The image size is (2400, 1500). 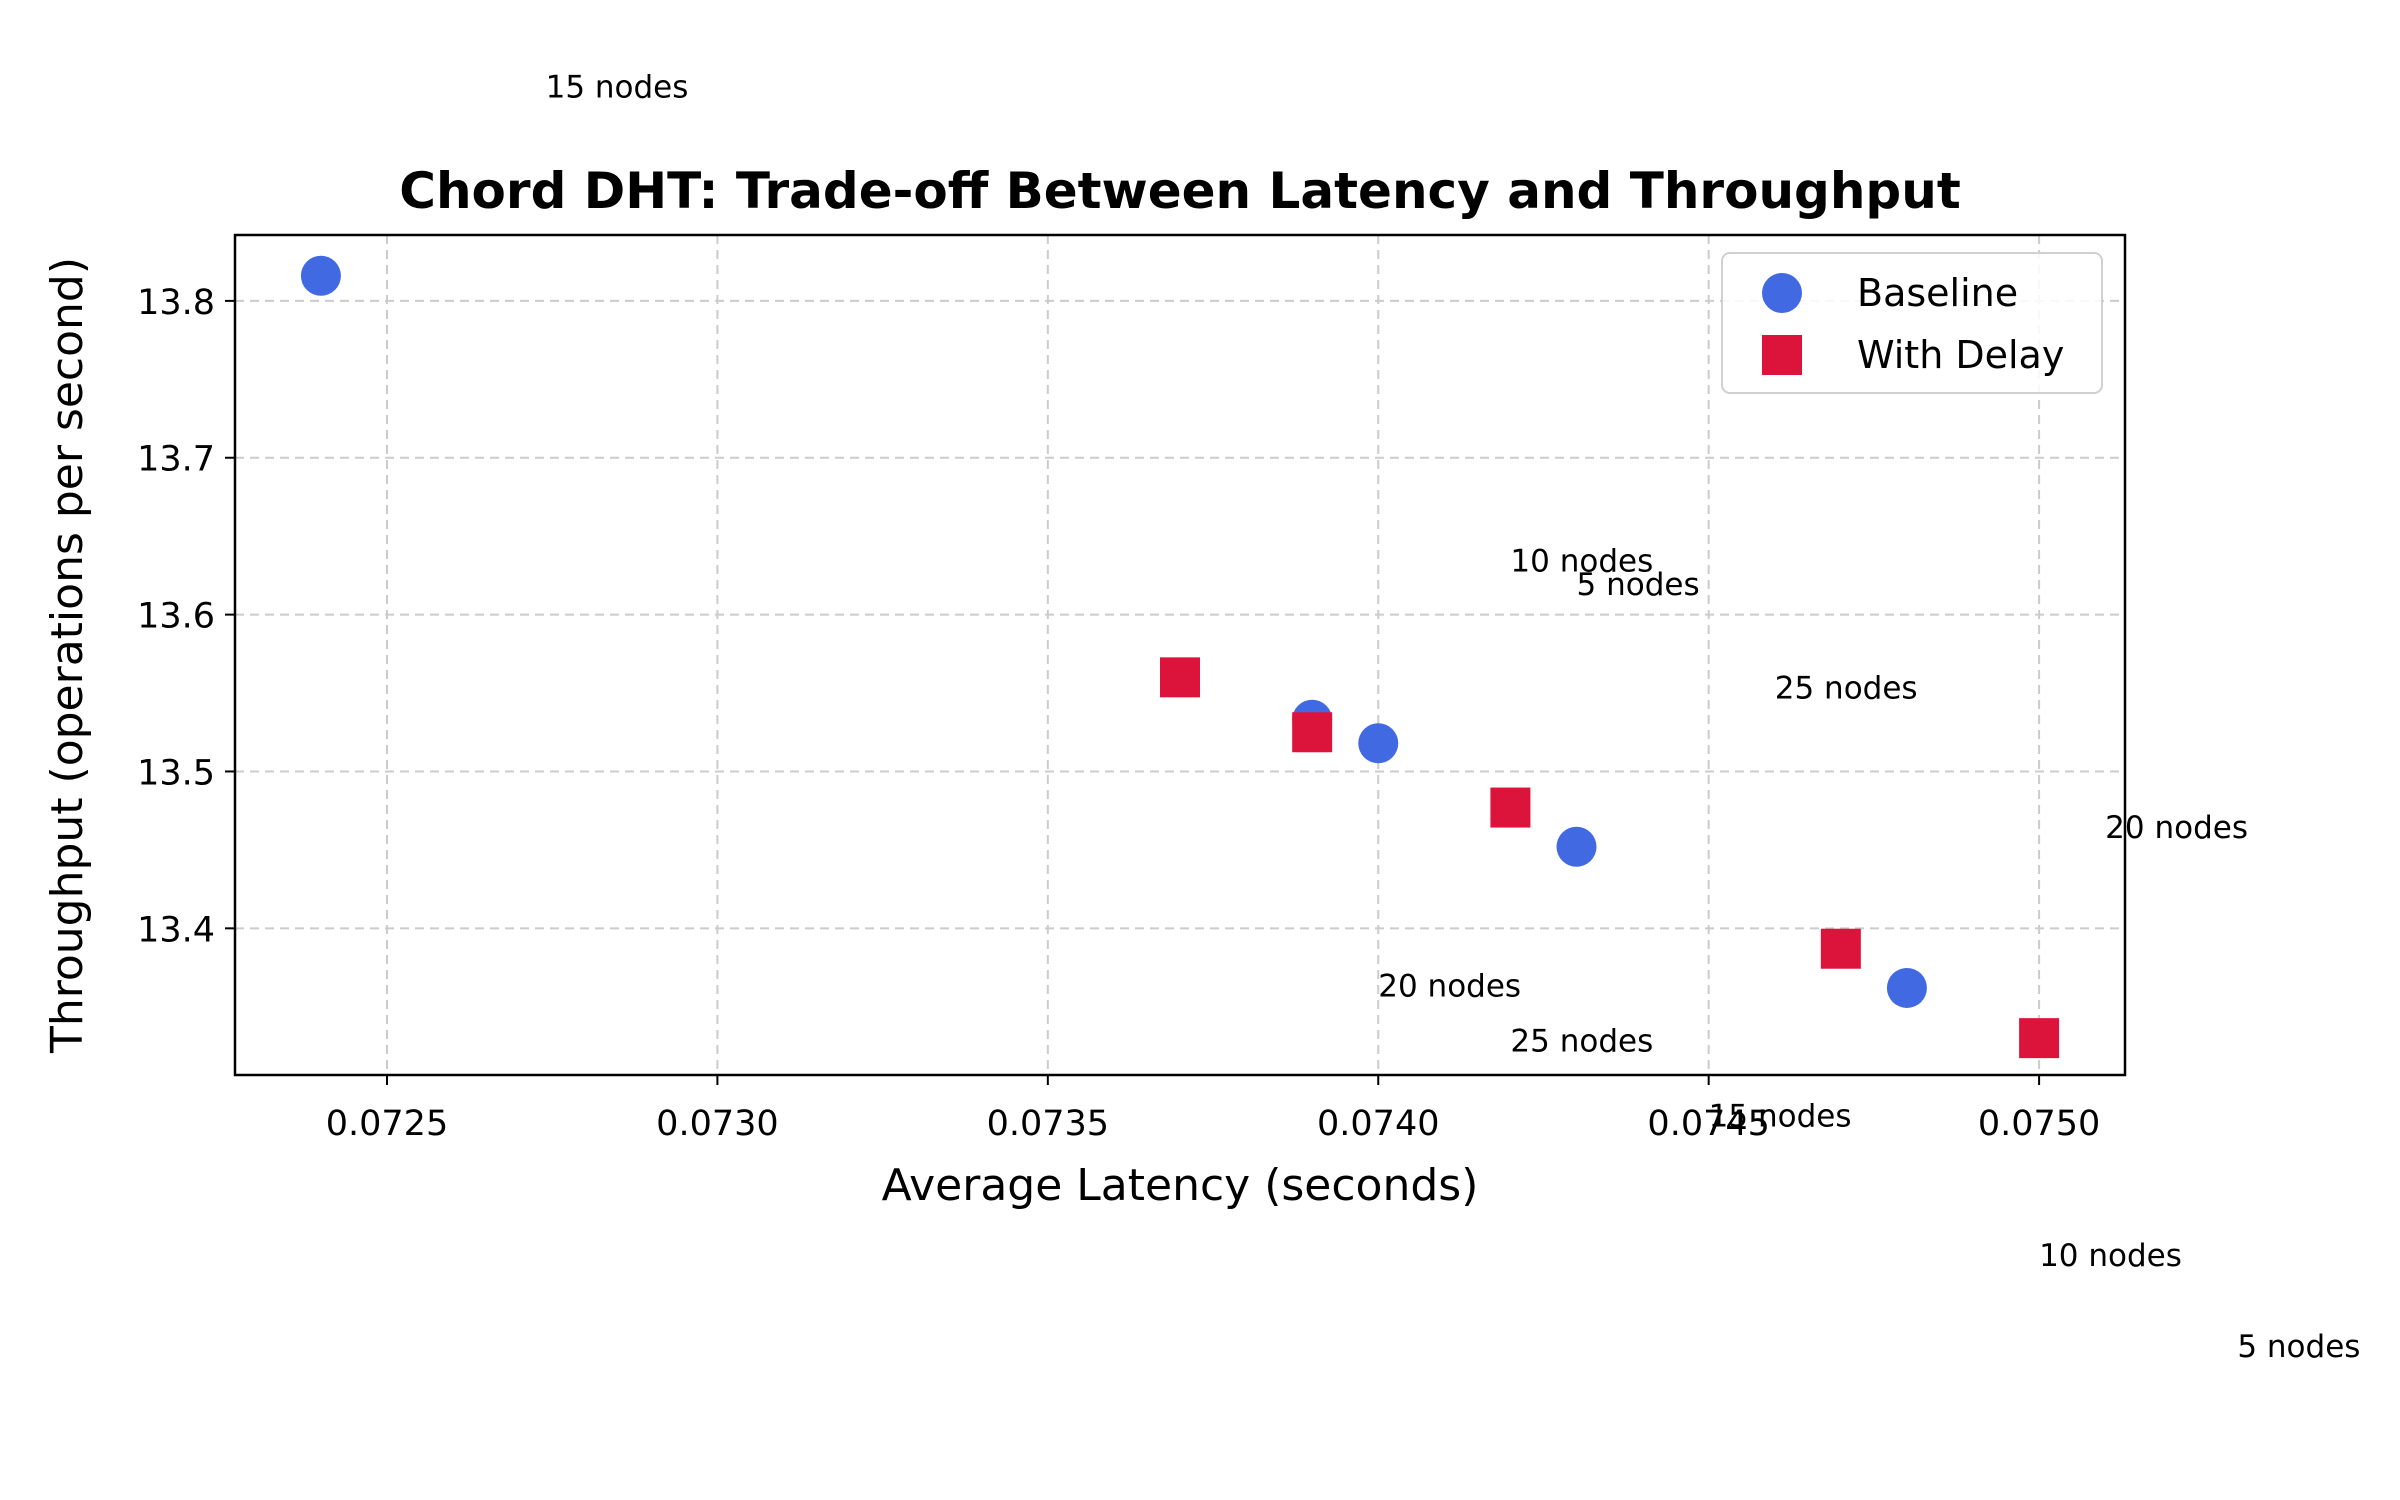 I want to click on y-tick-label: 13.5, so click(x=176, y=773).